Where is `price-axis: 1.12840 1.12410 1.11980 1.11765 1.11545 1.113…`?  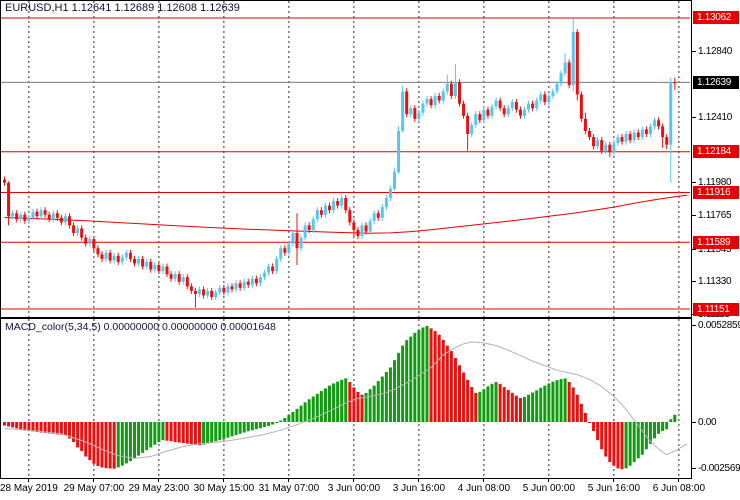
price-axis: 1.12840 1.12410 1.11980 1.11765 1.11545 1.113… is located at coordinates (716, 250).